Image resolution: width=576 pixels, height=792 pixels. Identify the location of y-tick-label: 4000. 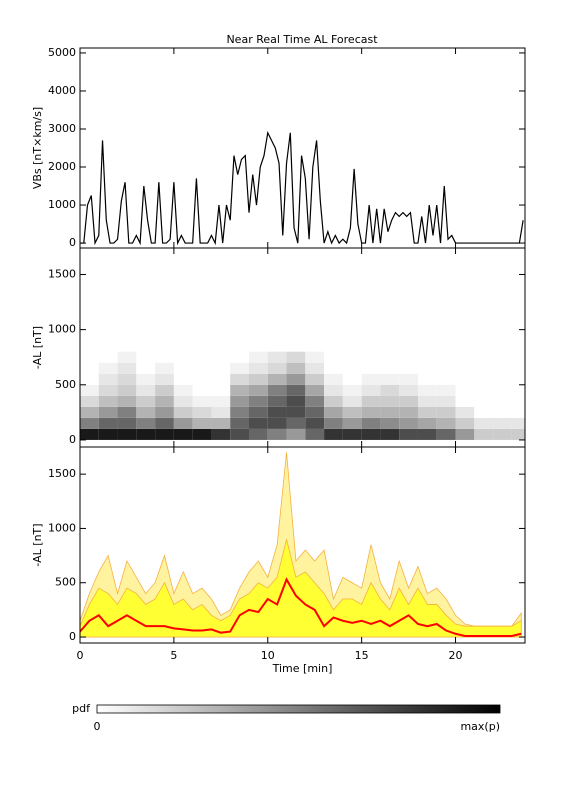
(62, 90).